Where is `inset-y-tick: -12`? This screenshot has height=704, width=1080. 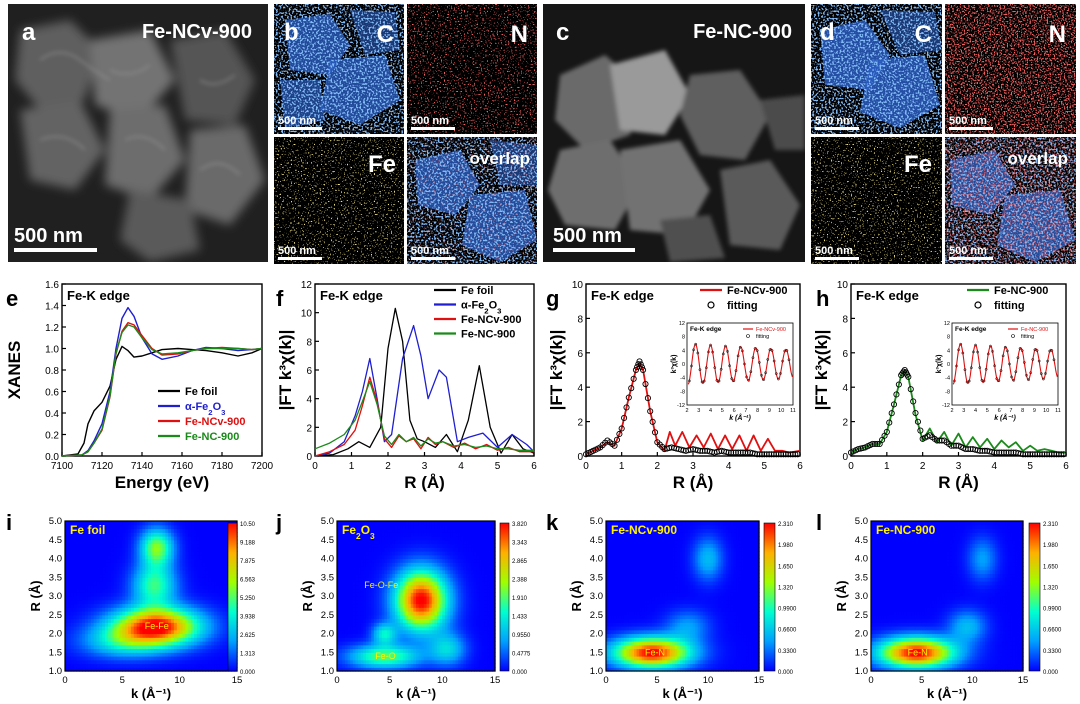 inset-y-tick: -12 is located at coordinates (946, 406).